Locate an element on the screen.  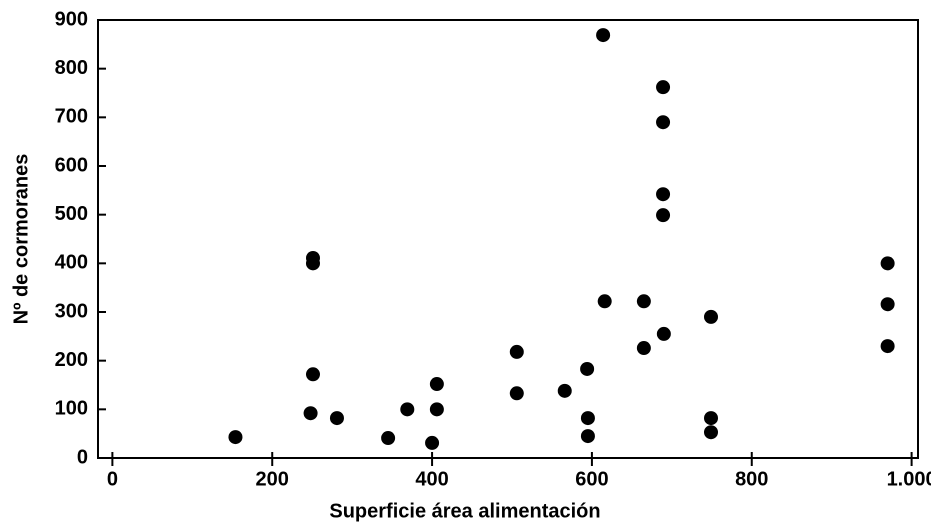
x-tick-label: 600 is located at coordinates (591, 479).